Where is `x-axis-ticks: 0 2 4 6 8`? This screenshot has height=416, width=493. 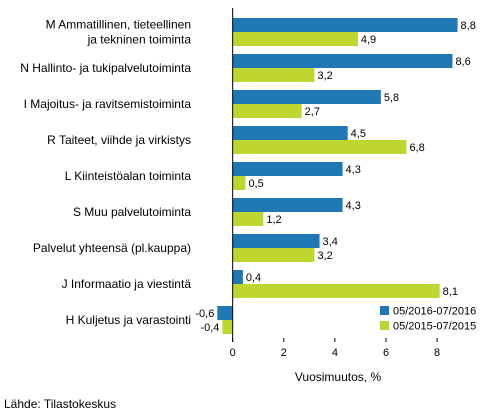
x-axis-ticks: 0 2 4 6 8 is located at coordinates (335, 348).